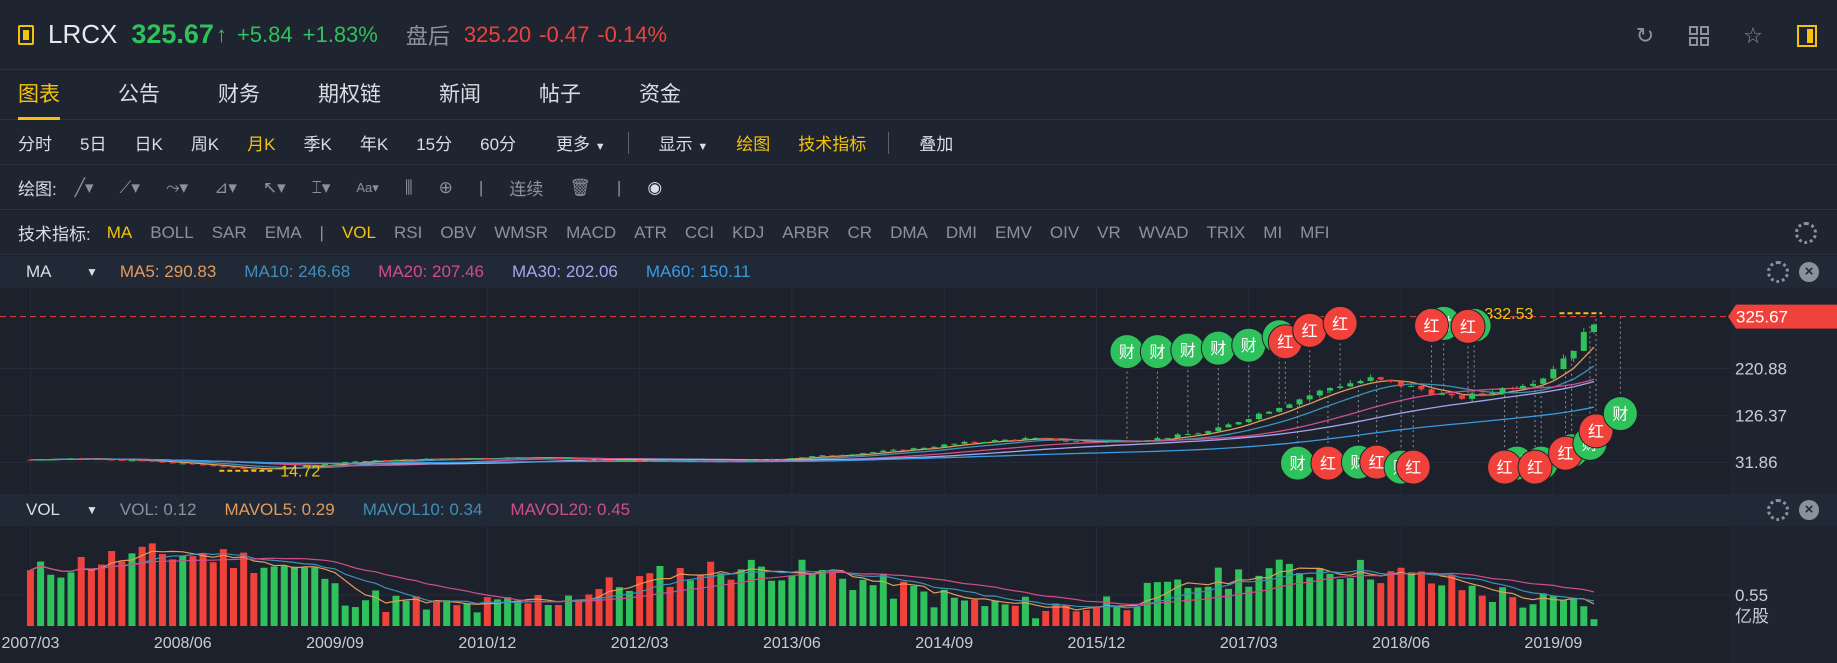 This screenshot has height=663, width=1837. Describe the element at coordinates (172, 232) in the screenshot. I see `indicator-boll: BOLL` at that location.